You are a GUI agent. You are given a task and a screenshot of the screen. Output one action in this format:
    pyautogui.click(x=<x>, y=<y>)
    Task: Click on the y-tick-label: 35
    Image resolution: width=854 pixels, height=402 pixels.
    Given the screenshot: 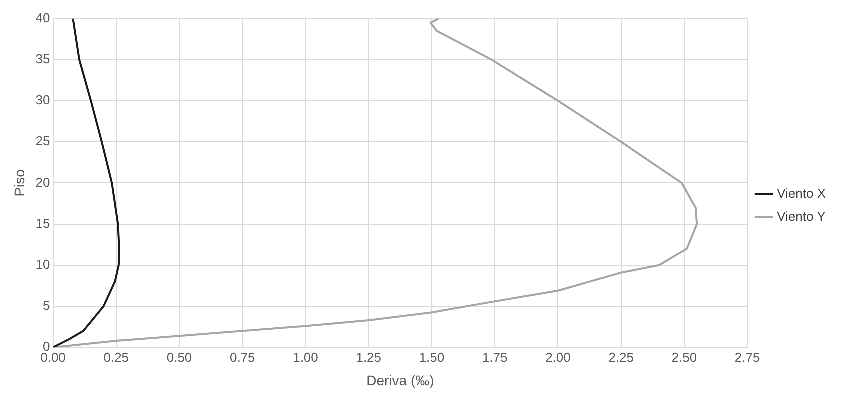 What is the action you would take?
    pyautogui.click(x=43, y=58)
    